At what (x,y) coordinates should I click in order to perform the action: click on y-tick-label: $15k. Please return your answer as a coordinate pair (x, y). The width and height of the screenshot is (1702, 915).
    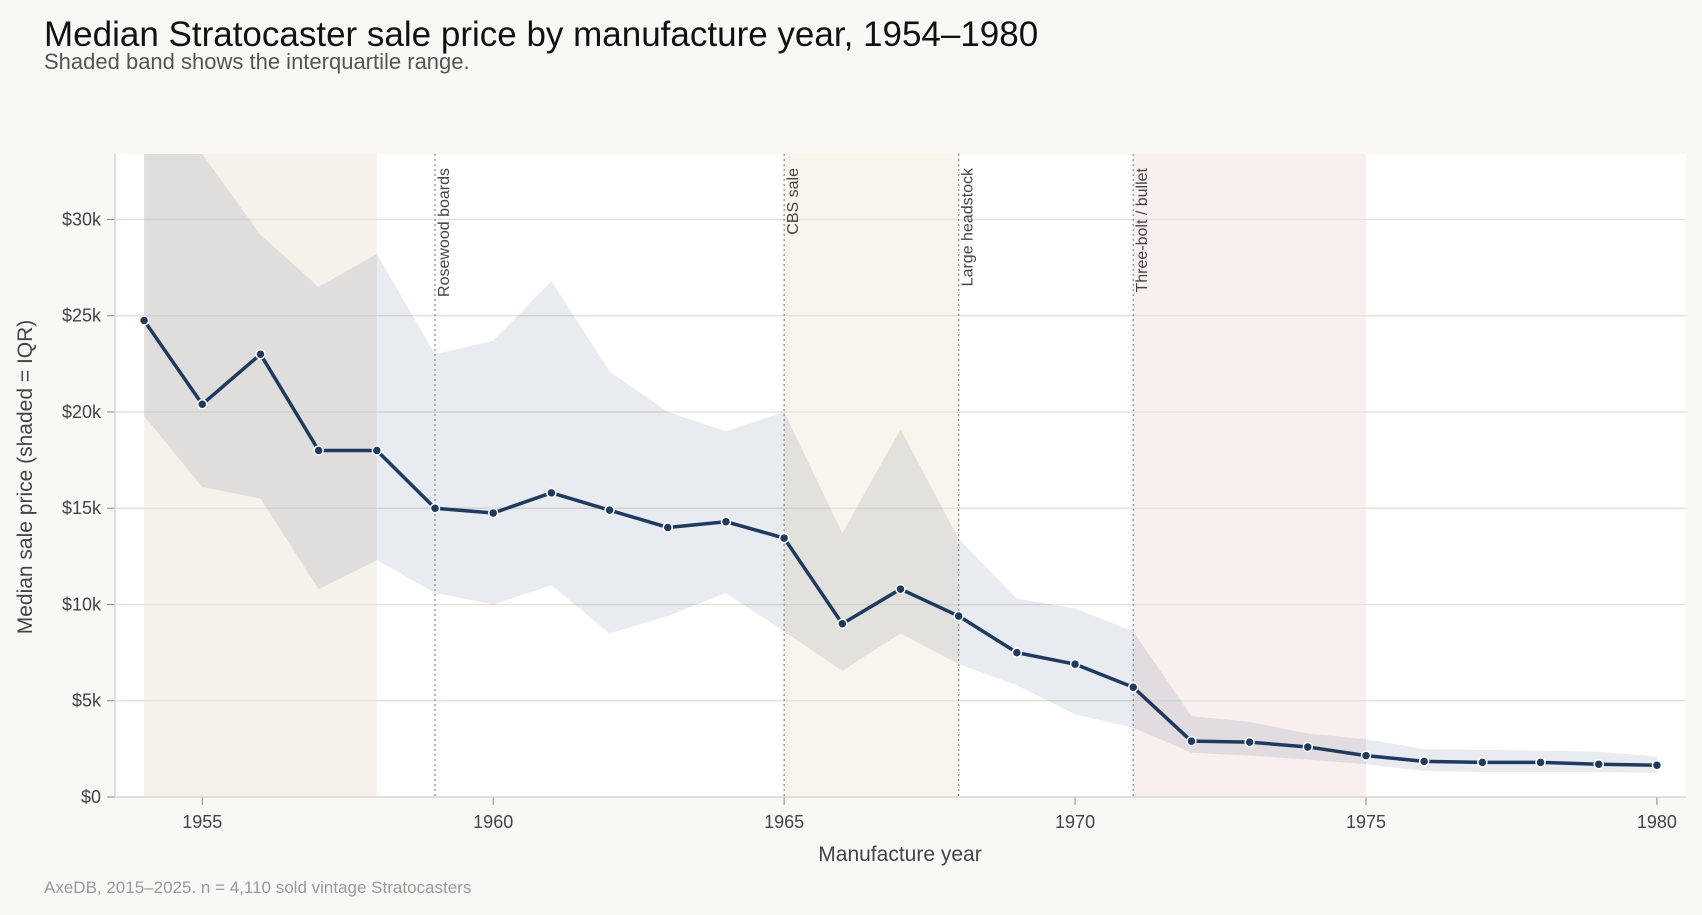
    Looking at the image, I should click on (82, 508).